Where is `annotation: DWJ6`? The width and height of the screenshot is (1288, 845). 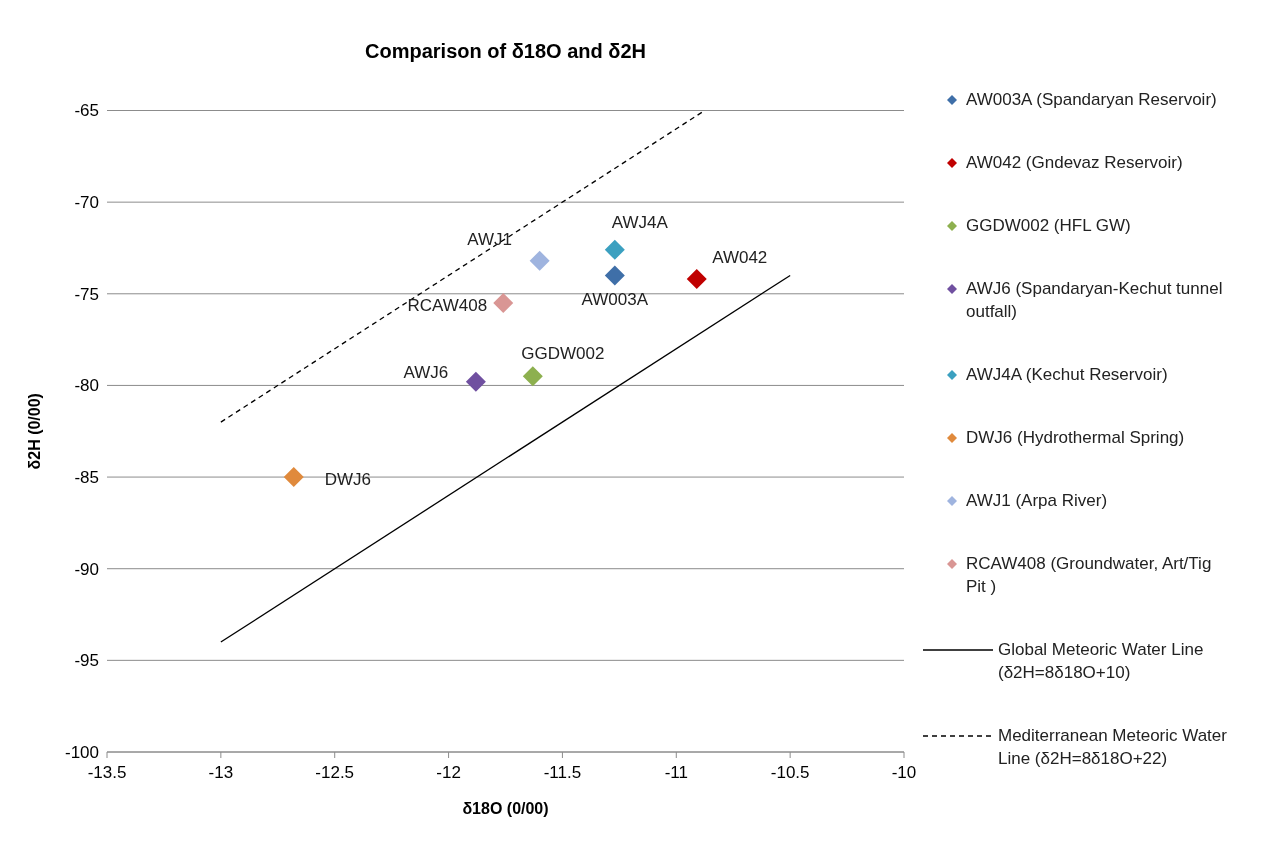
annotation: DWJ6 is located at coordinates (348, 480).